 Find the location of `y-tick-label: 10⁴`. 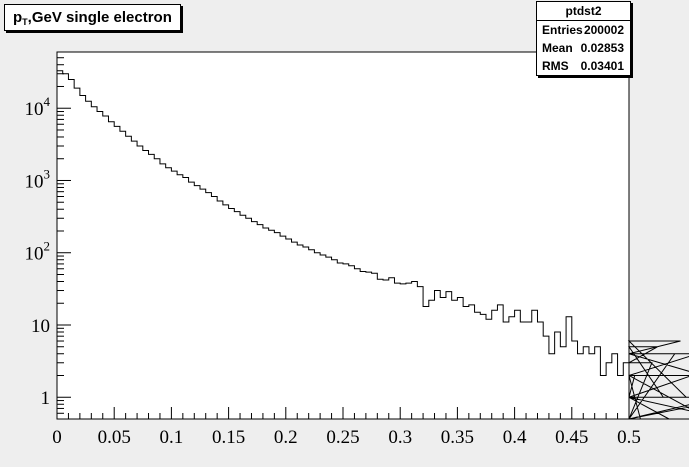

y-tick-label: 10⁴ is located at coordinates (38, 107).